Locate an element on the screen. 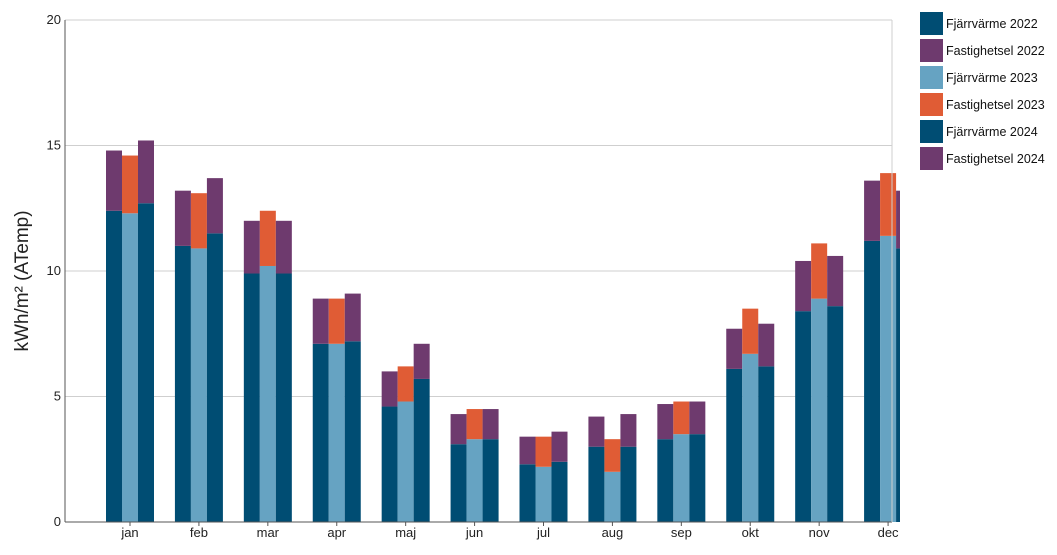  legend-item: Fastighetsel 2022 is located at coordinates (987, 50).